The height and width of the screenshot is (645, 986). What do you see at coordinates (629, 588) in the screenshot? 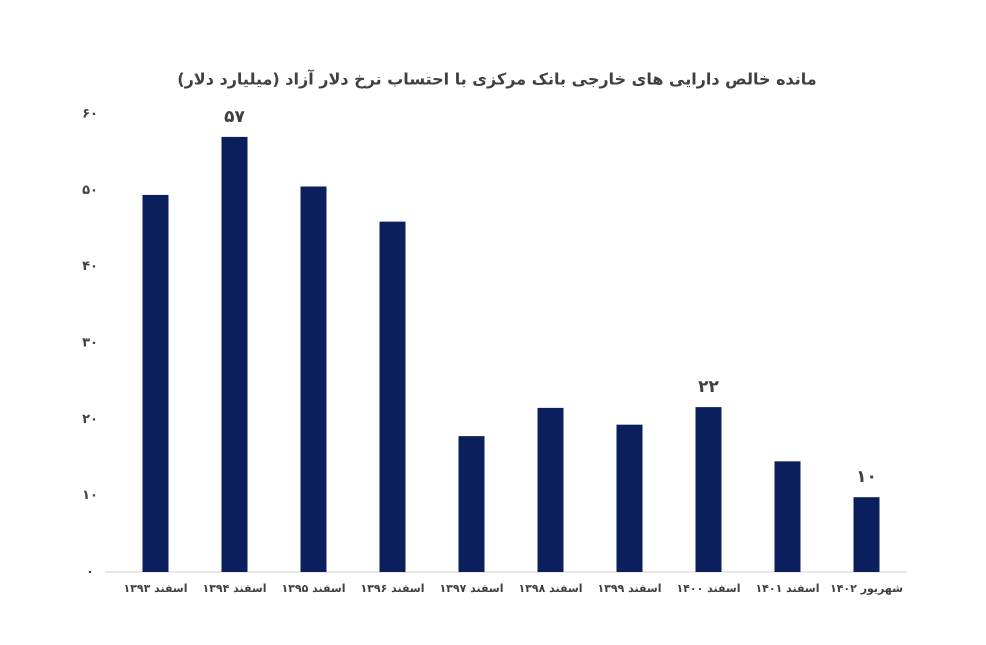
I see `x-tick-label: اسفند ۱۳۹۹` at bounding box center [629, 588].